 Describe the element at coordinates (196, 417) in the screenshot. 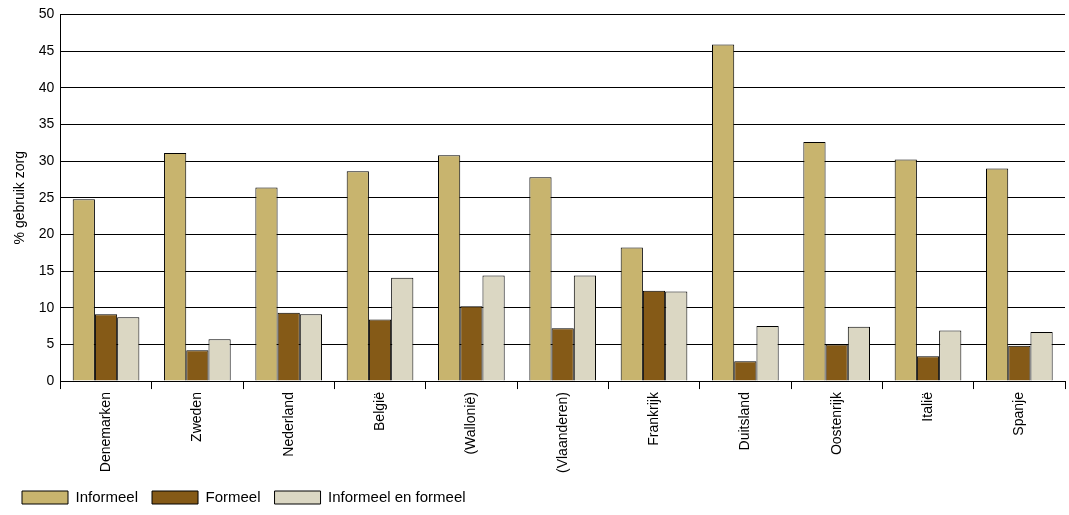

I see `x-tick-label: Zweden` at that location.